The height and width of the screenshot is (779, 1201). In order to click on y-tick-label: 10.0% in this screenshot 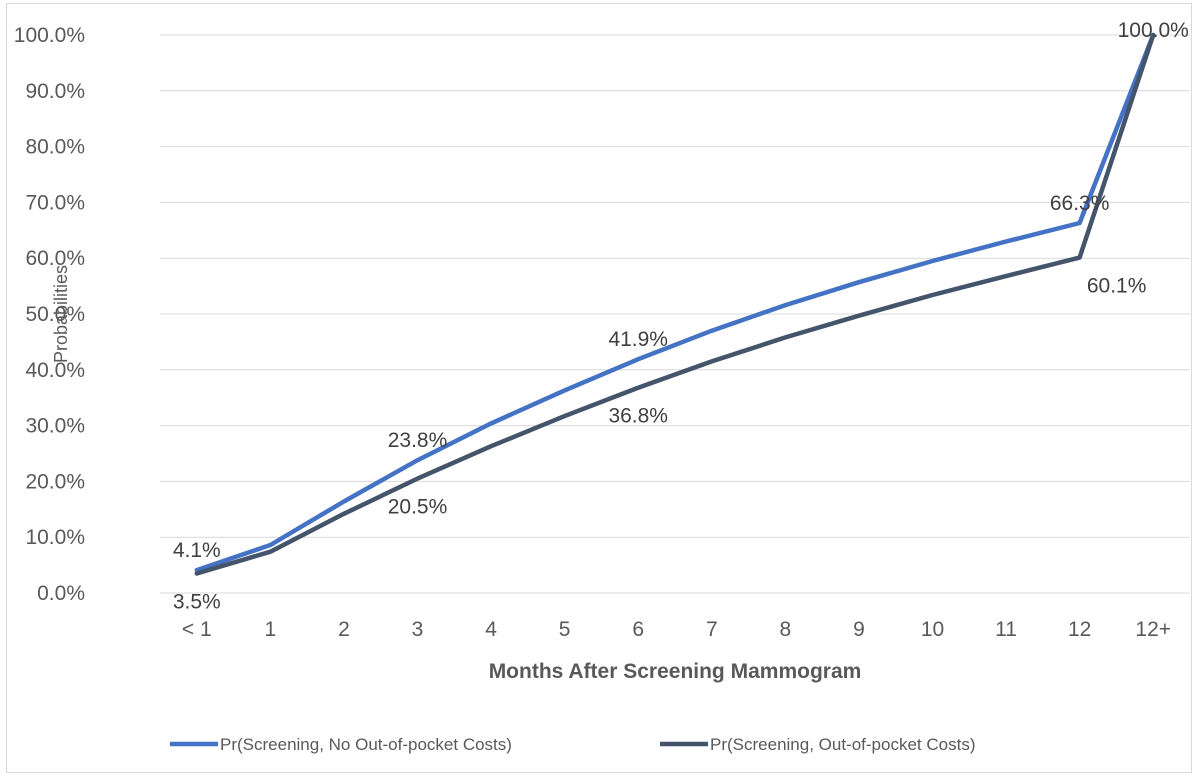, I will do `click(55, 537)`.